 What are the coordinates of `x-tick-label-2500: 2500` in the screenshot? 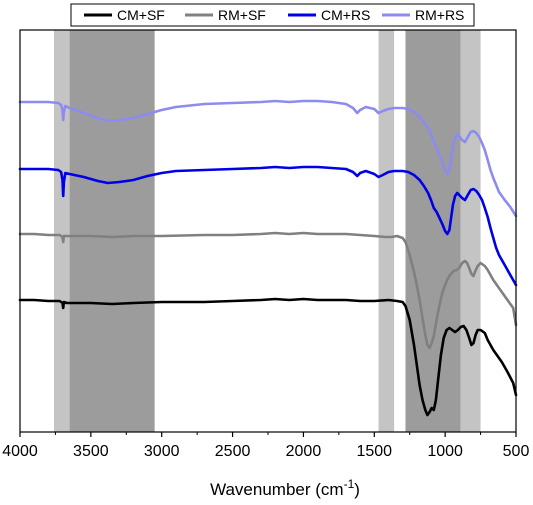 It's located at (233, 451).